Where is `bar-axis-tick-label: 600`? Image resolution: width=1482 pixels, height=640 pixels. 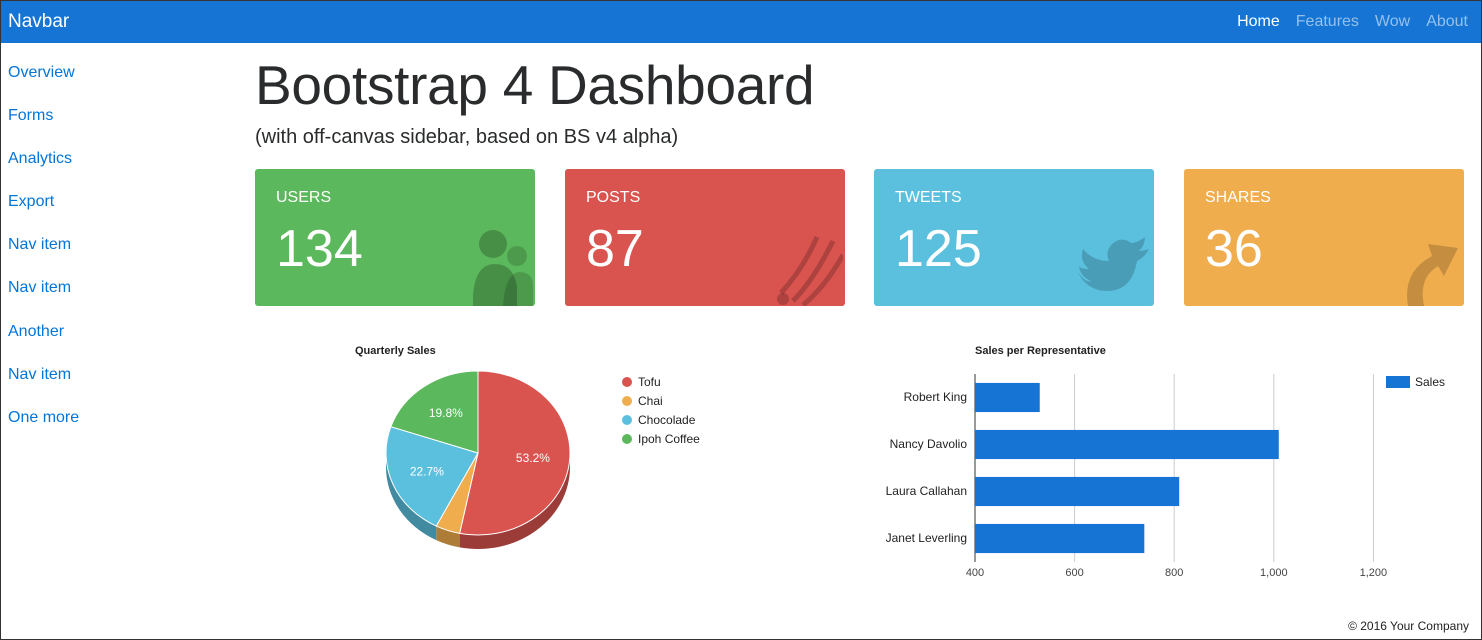 bar-axis-tick-label: 600 is located at coordinates (1074, 573).